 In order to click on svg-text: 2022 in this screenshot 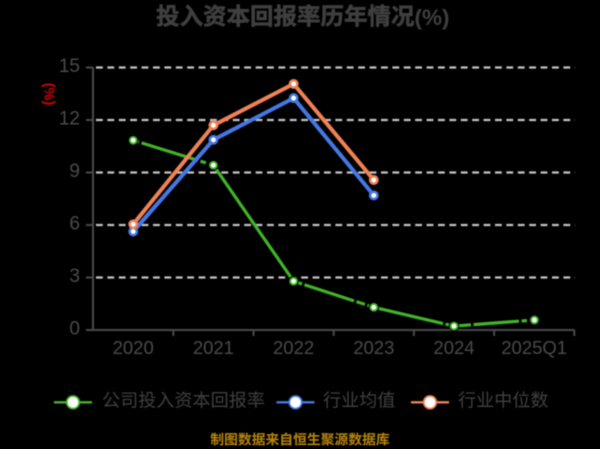, I will do `click(293, 347)`.